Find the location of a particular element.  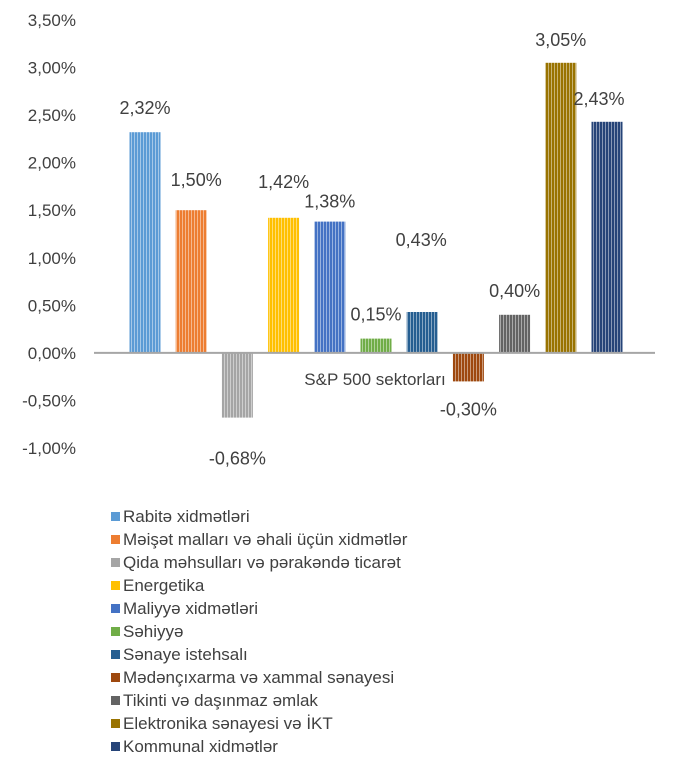

legend-item: Sənaye istehsalı is located at coordinates (259, 654).